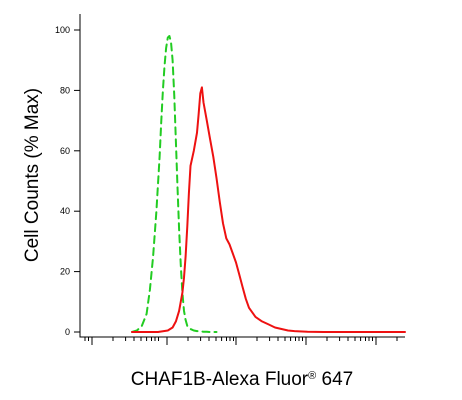  I want to click on x-axis-ticks, so click(241, 341).